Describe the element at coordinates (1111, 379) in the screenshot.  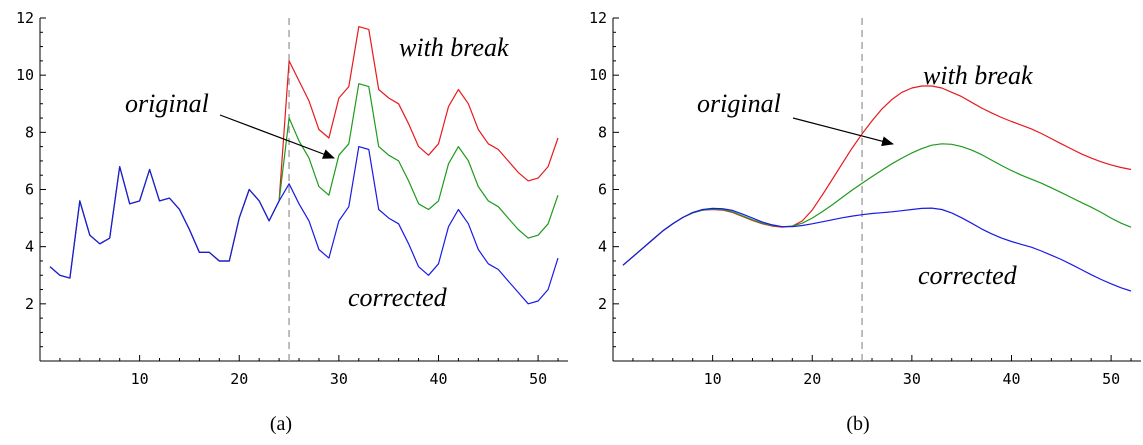
I see `panel-b-x-tick-label: 50` at that location.